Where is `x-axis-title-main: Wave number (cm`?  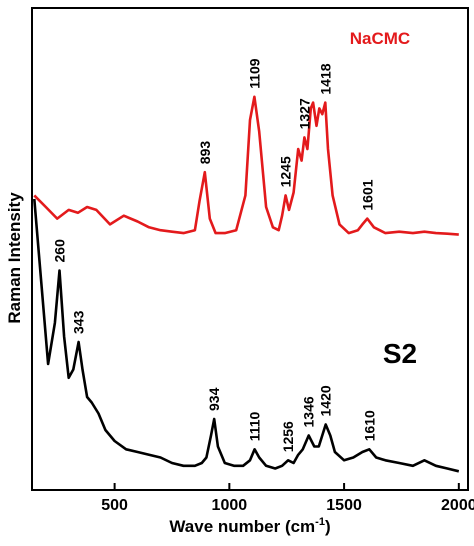
x-axis-title-main: Wave number (cm is located at coordinates (242, 526).